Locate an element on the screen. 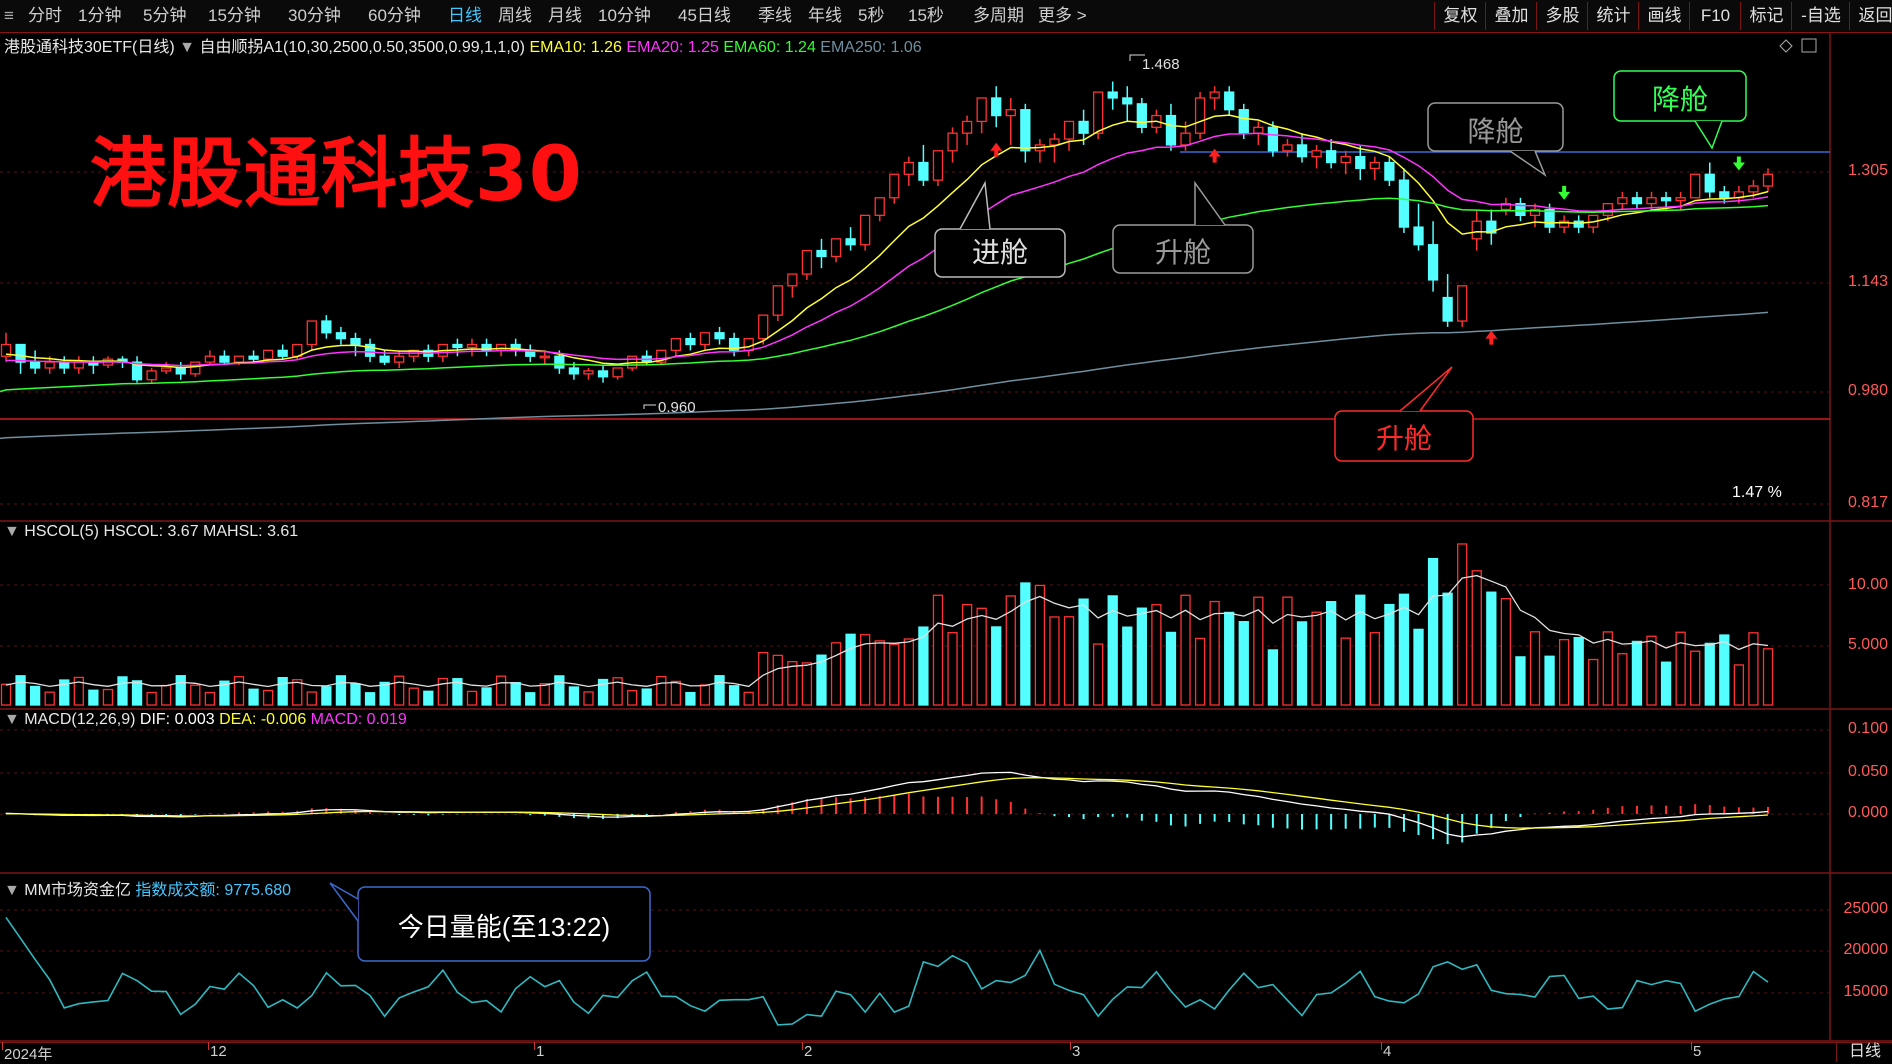 The height and width of the screenshot is (1064, 1892). volume-title: HSCOL(5) is located at coordinates (61, 531).